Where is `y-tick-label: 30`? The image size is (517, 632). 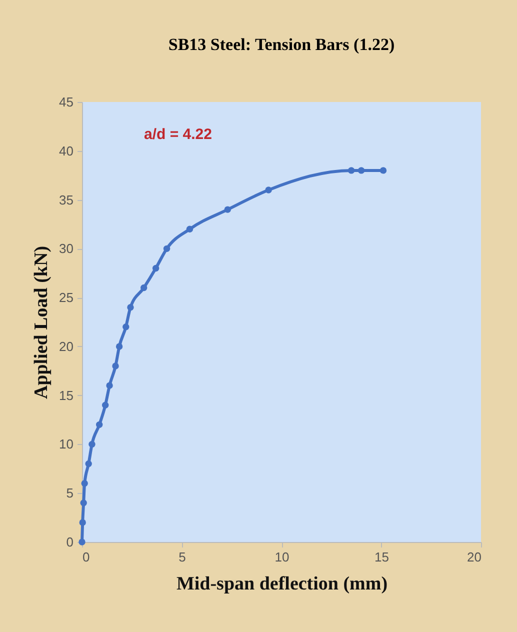 y-tick-label: 30 is located at coordinates (66, 248).